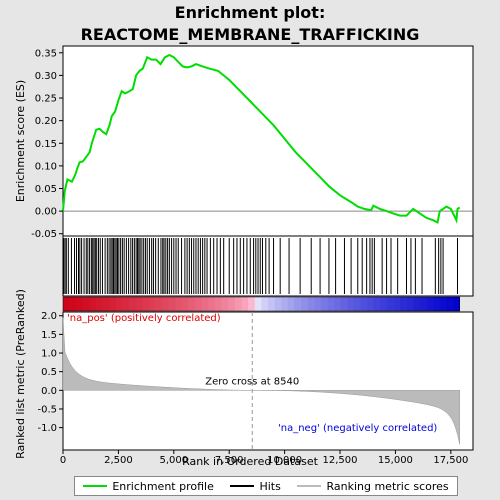 This screenshot has height=500, width=500. I want to click on metric-y-tick-label: 2.0, so click(49, 316).